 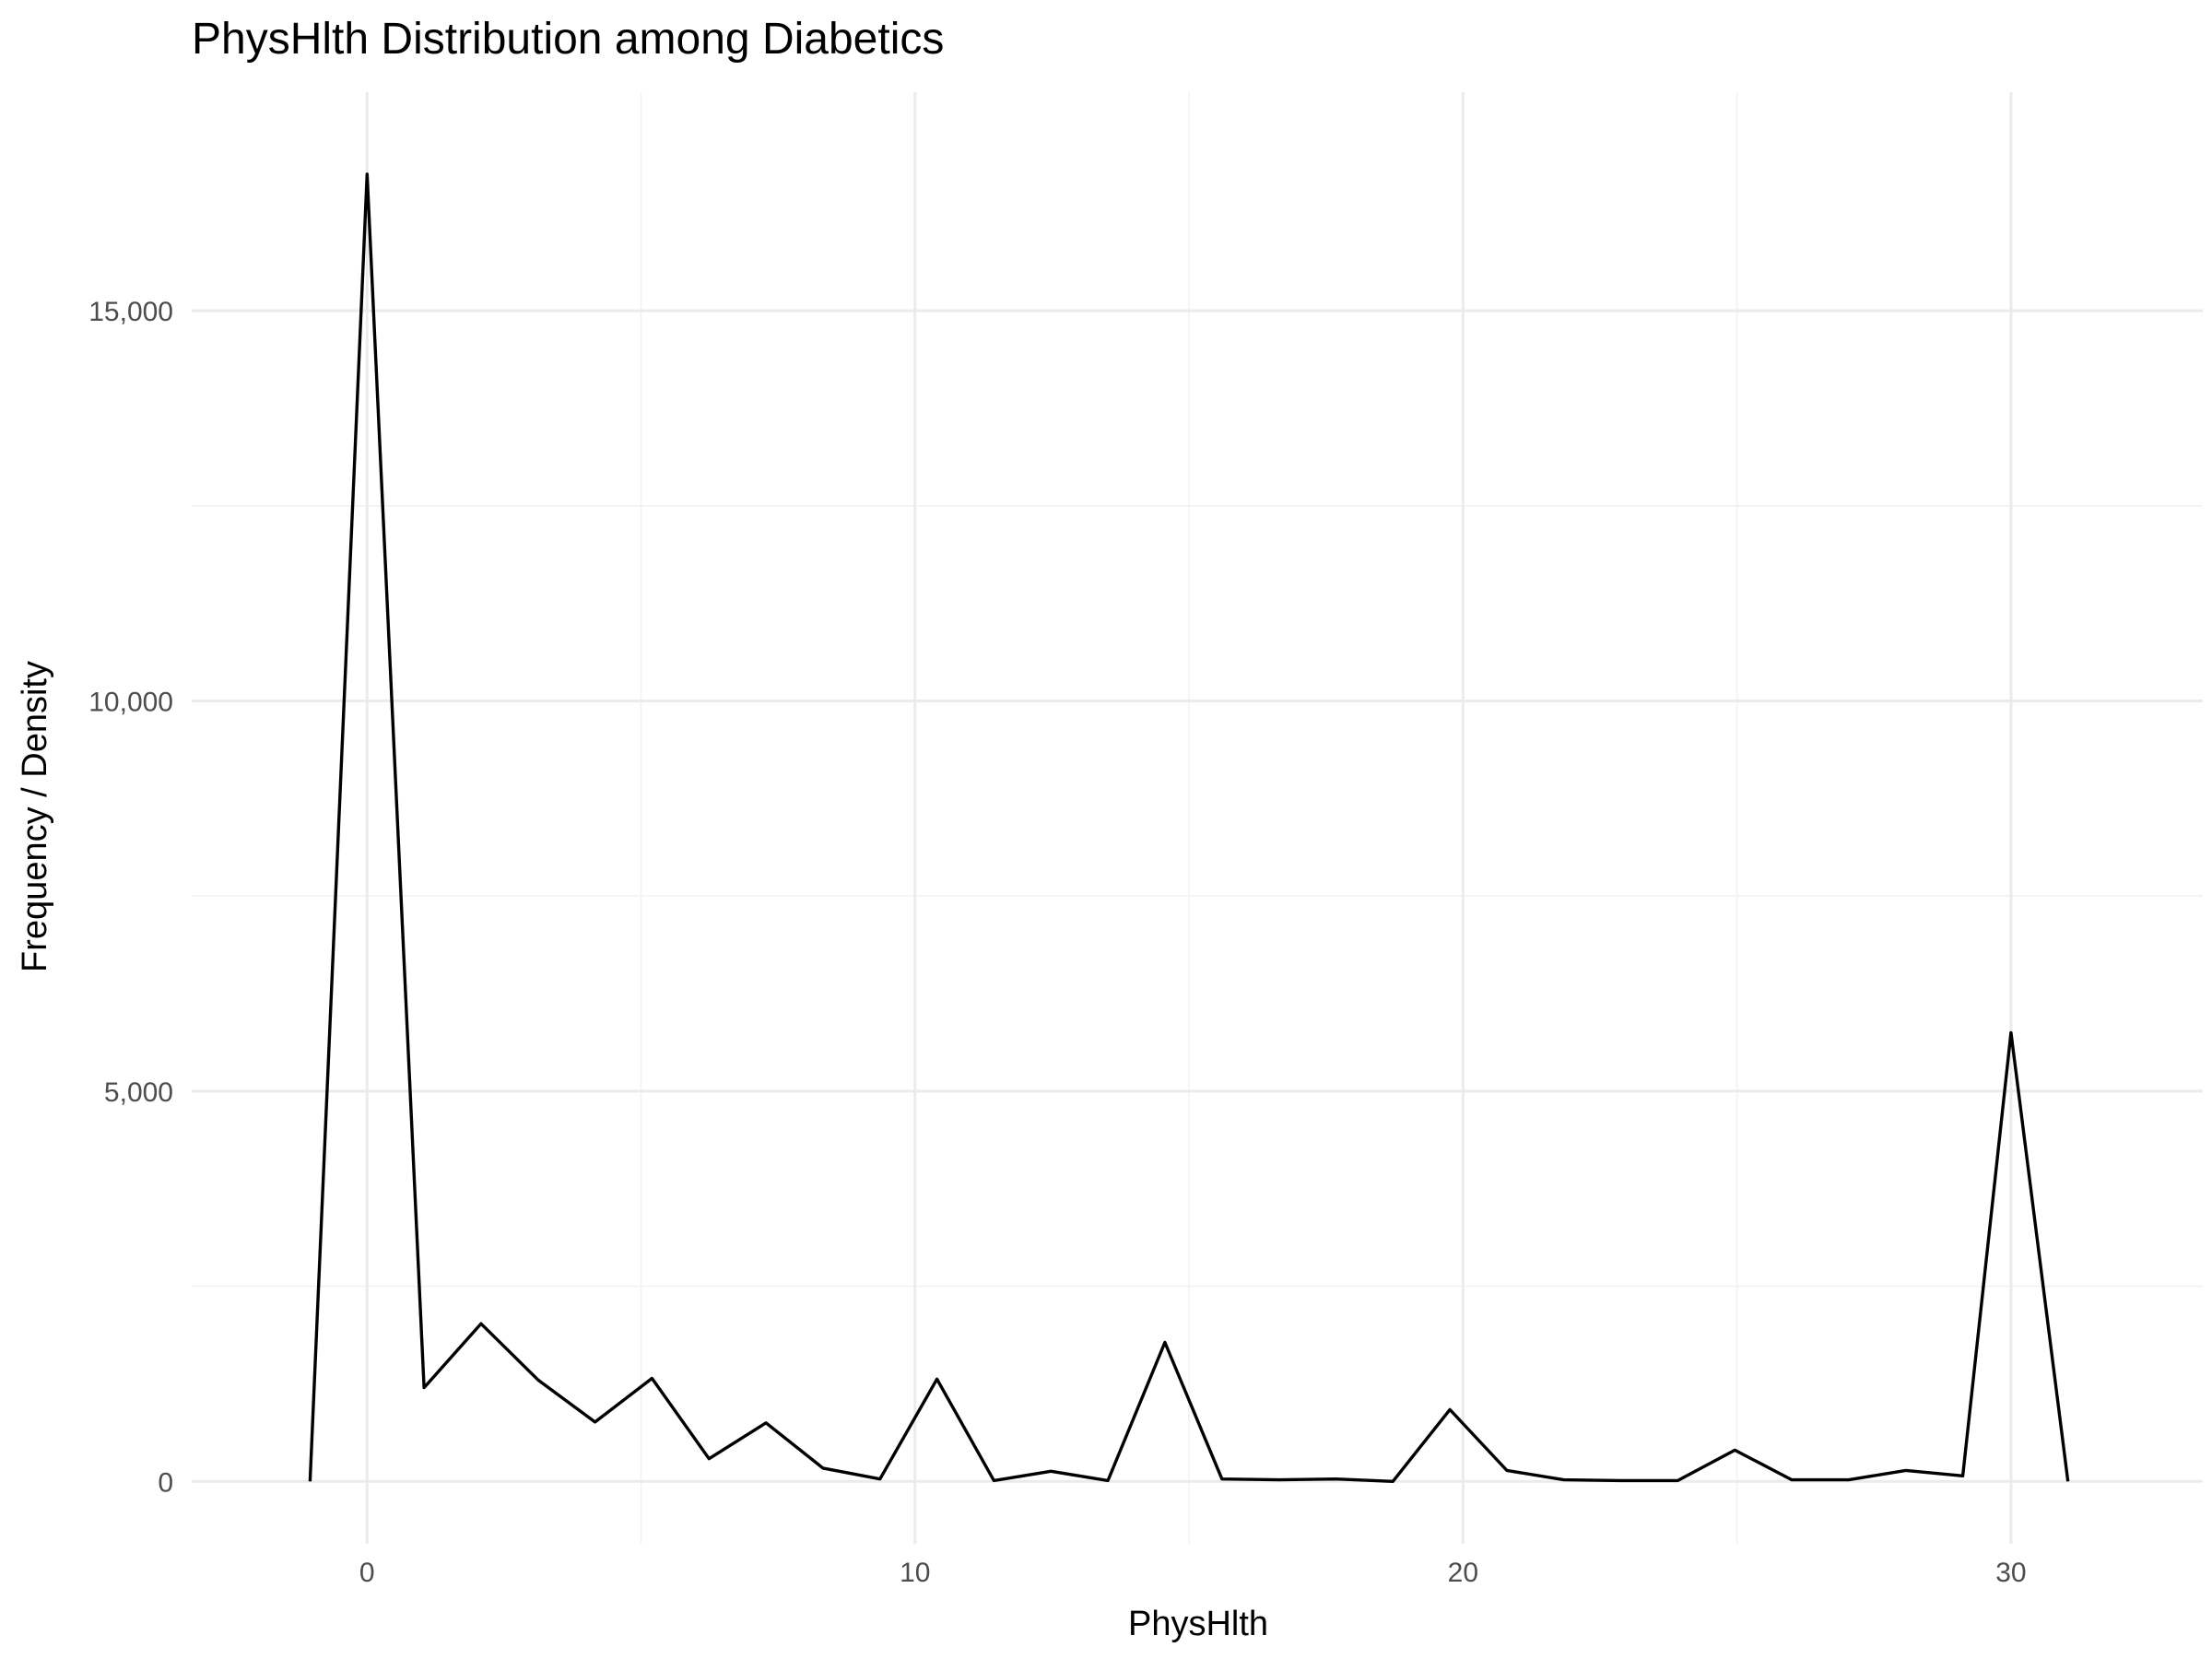 What do you see at coordinates (130, 702) in the screenshot?
I see `y-tick-label: 10,000` at bounding box center [130, 702].